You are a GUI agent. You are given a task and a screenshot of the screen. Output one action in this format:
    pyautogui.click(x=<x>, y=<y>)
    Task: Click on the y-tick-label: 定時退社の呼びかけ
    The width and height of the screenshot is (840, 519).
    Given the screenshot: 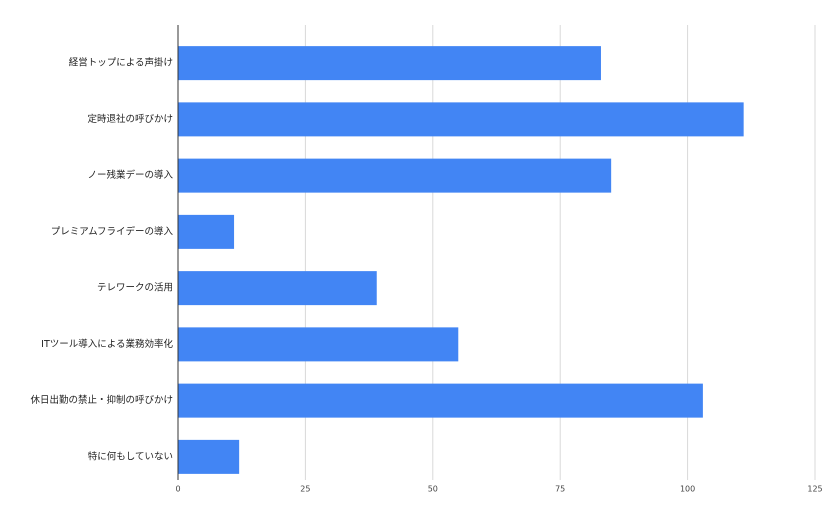 What is the action you would take?
    pyautogui.click(x=130, y=119)
    